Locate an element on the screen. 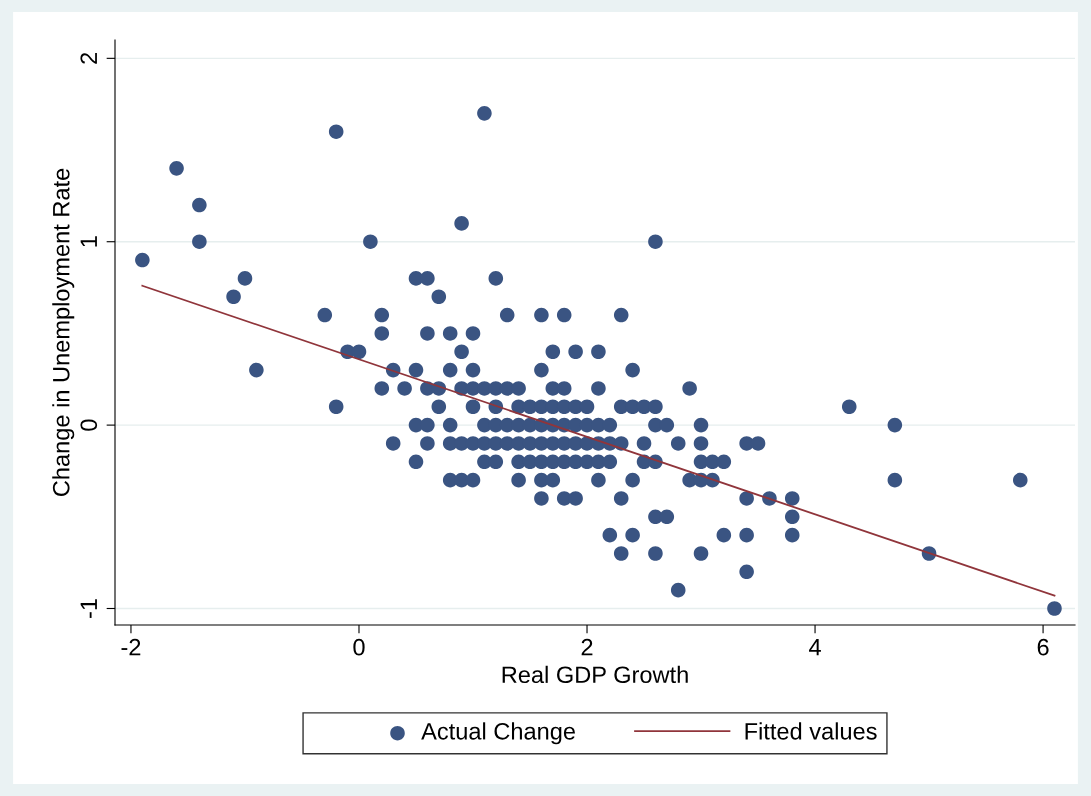 The width and height of the screenshot is (1091, 796). y-tick-label: 0 is located at coordinates (89, 425).